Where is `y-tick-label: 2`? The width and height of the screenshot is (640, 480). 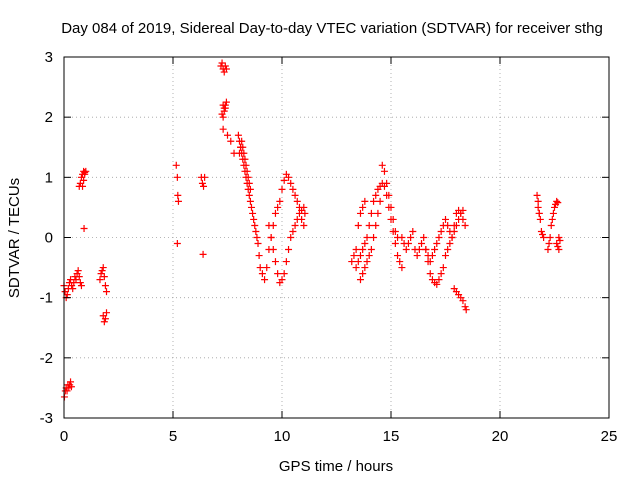
y-tick-label: 2 is located at coordinates (49, 117).